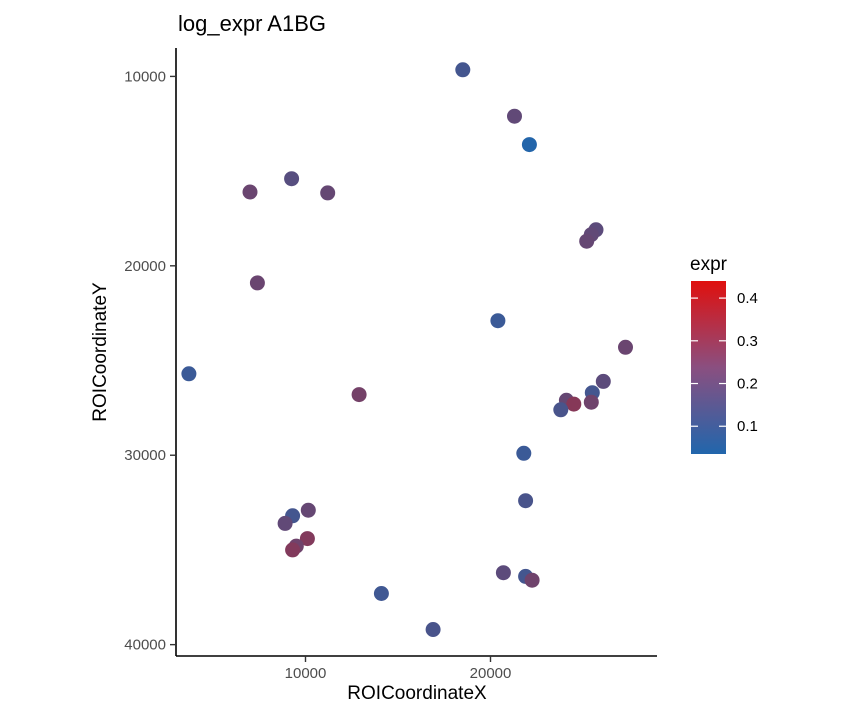  I want to click on x-ticks: 10000 20000, so click(398, 669).